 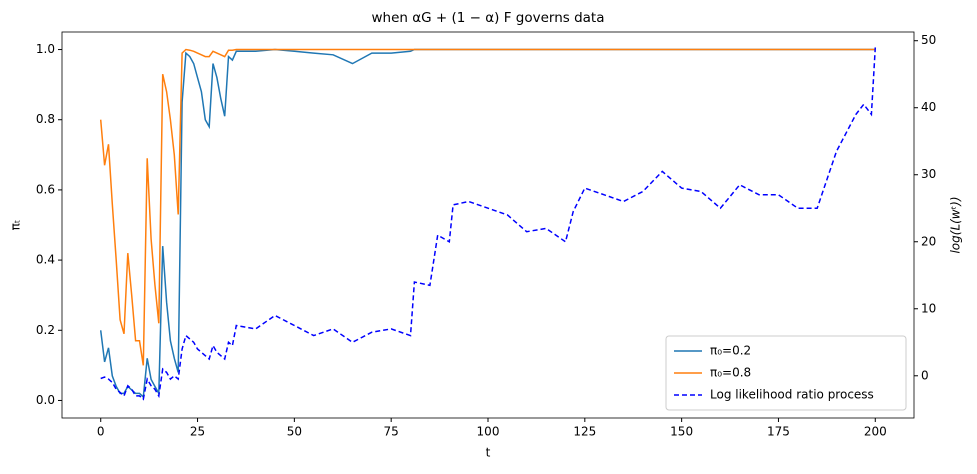 I want to click on y-tick-label: 0.0, so click(x=45, y=400).